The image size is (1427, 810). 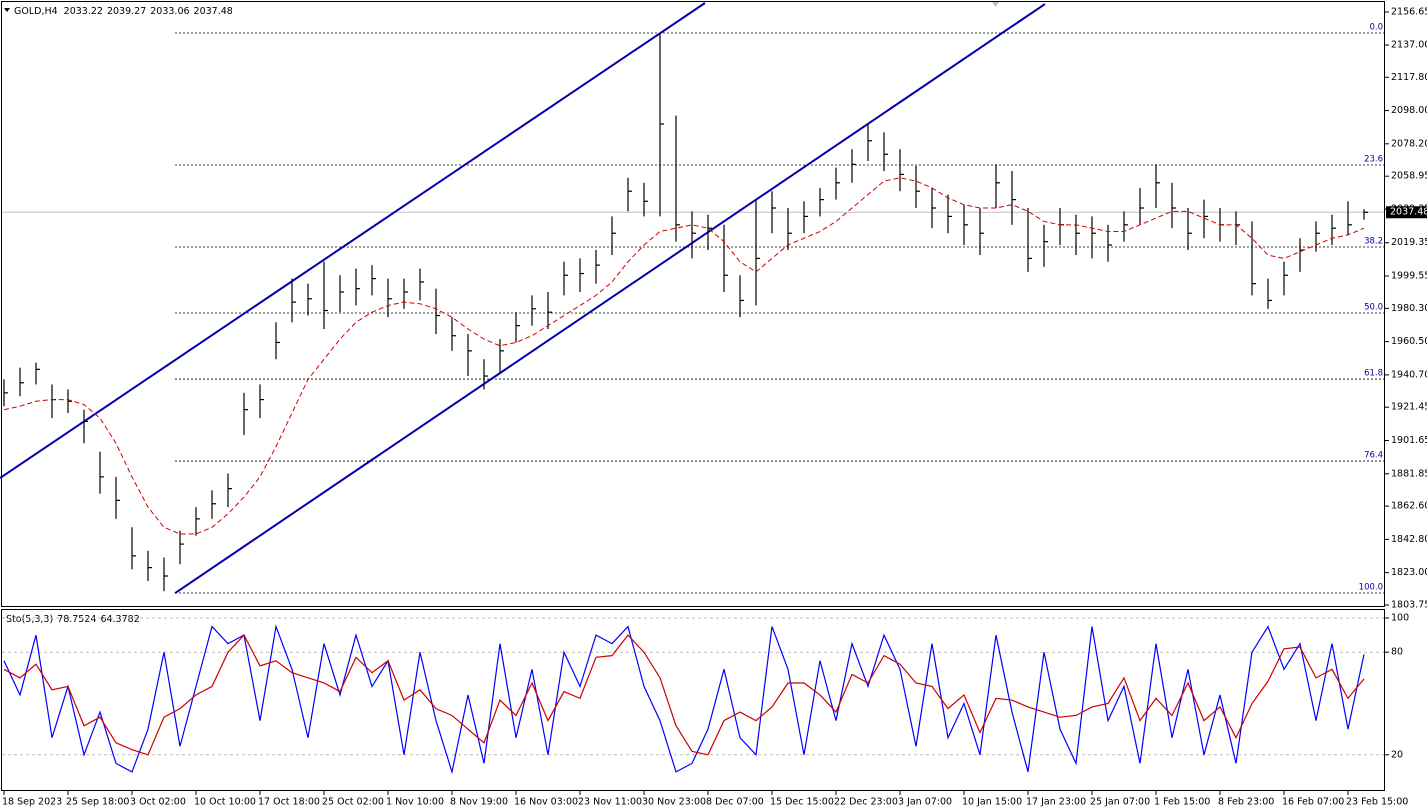 I want to click on y-tick-label: 1960.50, so click(x=1409, y=341).